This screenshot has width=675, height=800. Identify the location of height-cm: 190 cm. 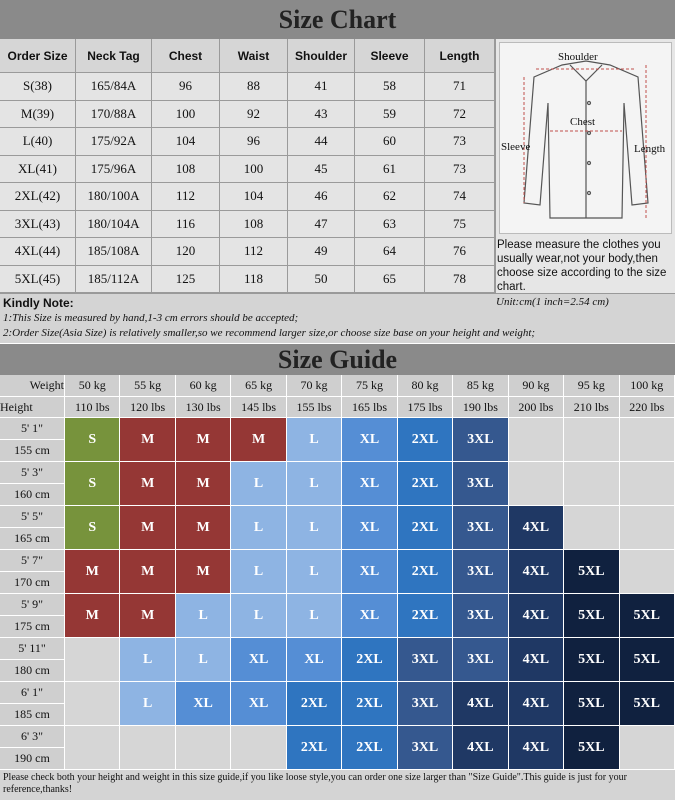
(32, 759).